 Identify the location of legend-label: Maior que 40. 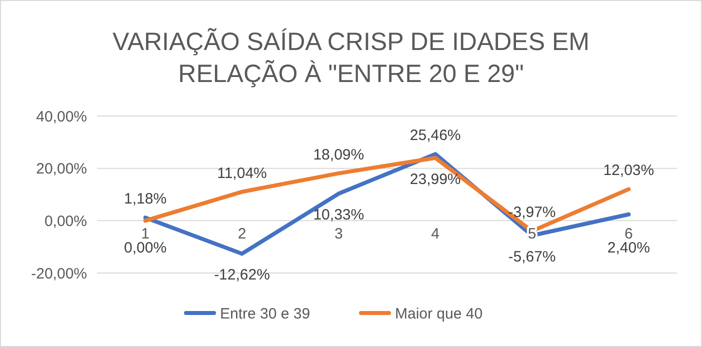
(439, 313).